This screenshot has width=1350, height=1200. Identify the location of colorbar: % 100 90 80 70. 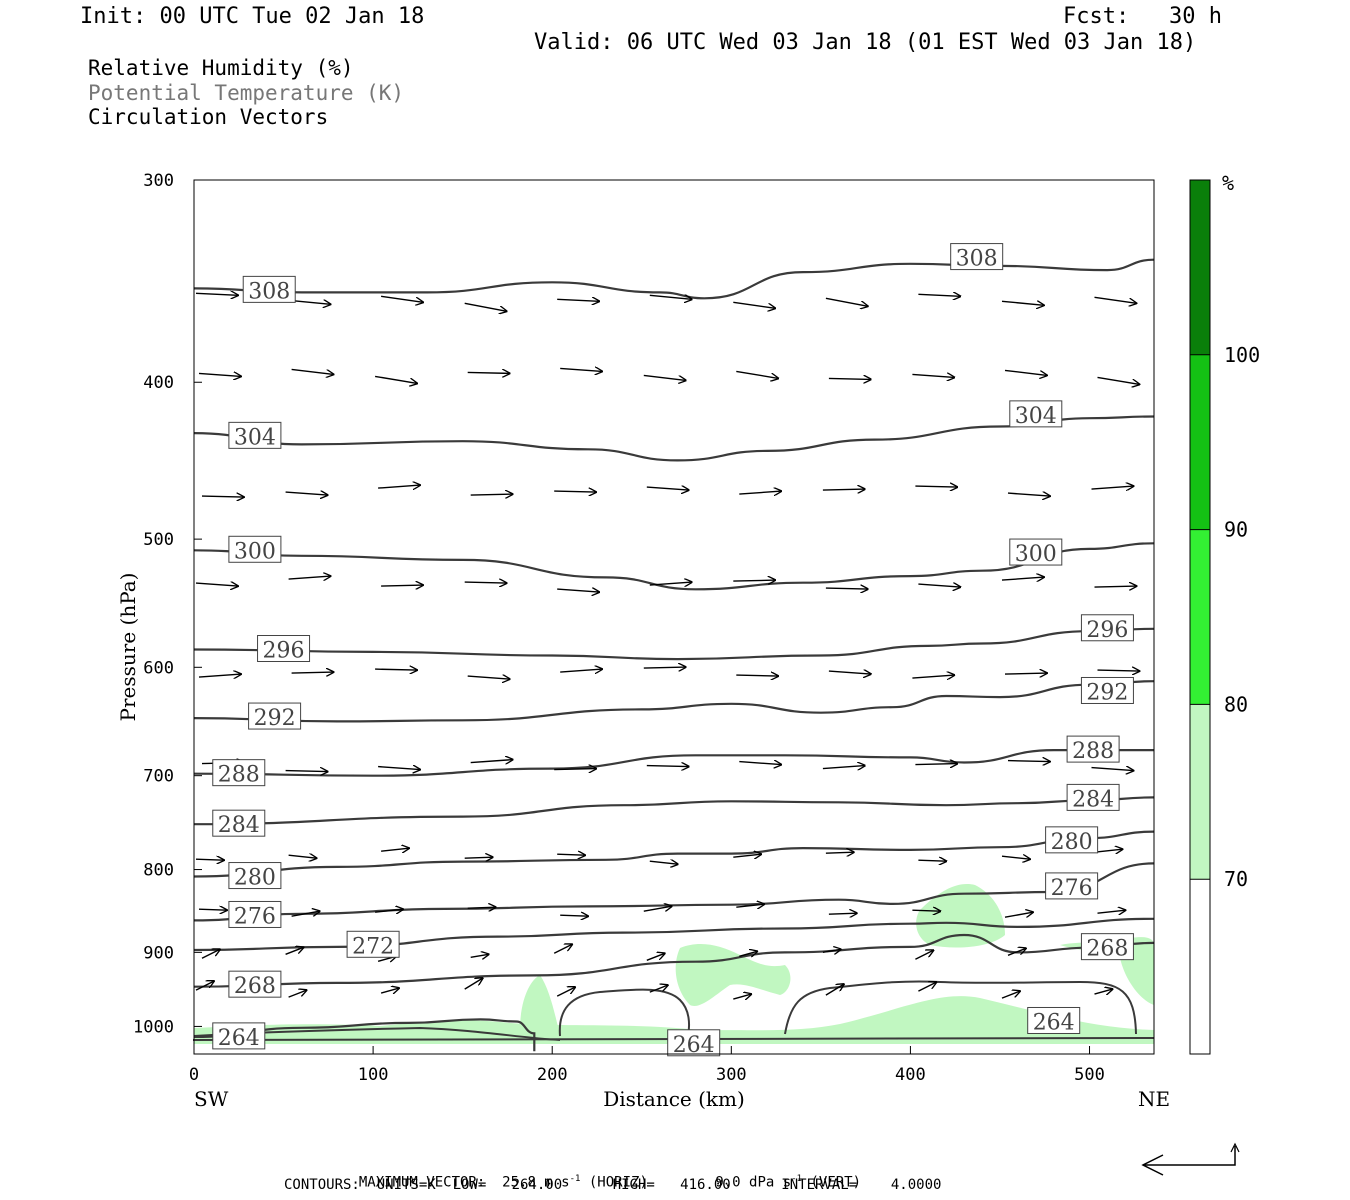
(1224, 613).